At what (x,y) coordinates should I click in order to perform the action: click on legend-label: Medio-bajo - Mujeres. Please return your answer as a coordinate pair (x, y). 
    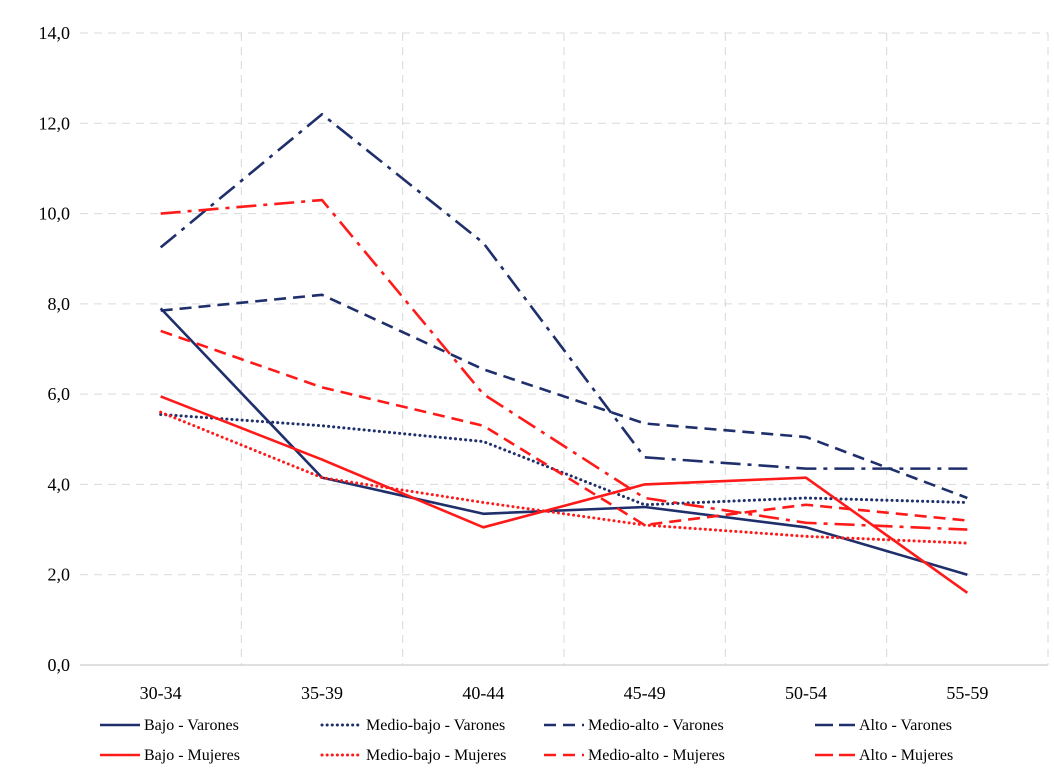
    Looking at the image, I should click on (436, 755).